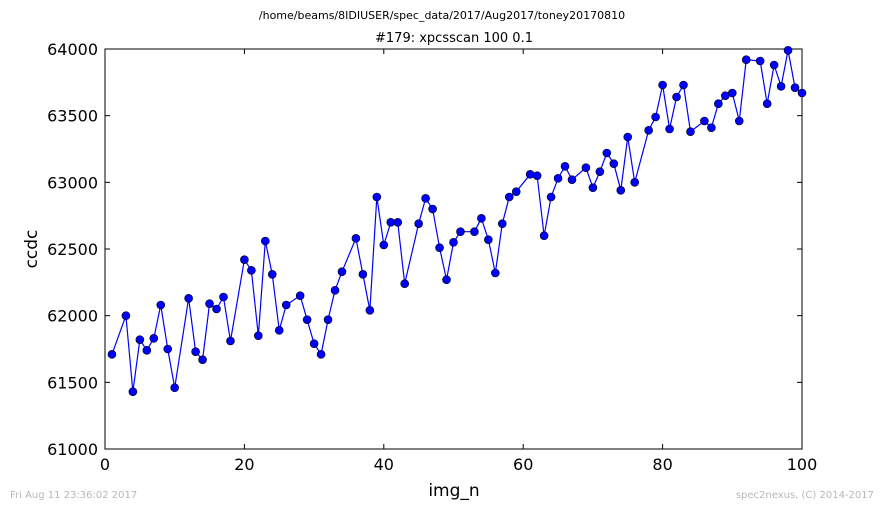  I want to click on x-tick-label: 20, so click(244, 464).